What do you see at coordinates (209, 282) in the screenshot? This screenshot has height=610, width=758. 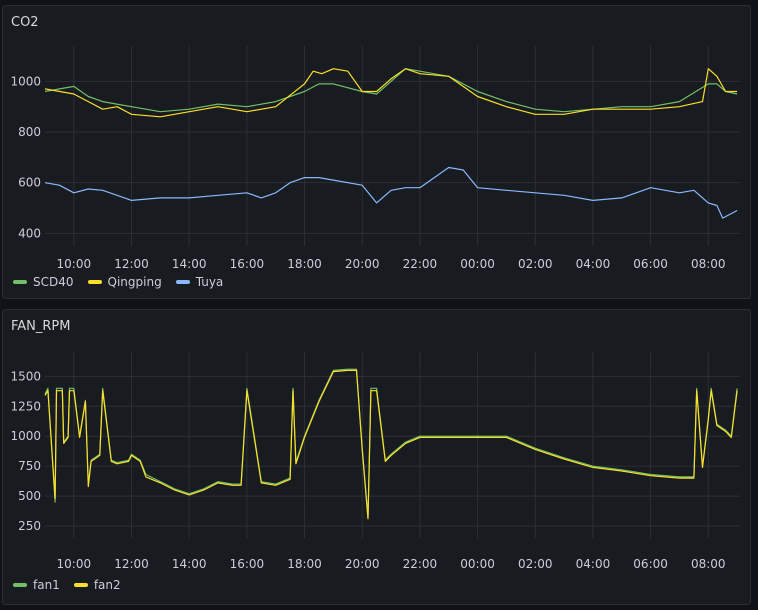 I see `legend-label: Tuya` at bounding box center [209, 282].